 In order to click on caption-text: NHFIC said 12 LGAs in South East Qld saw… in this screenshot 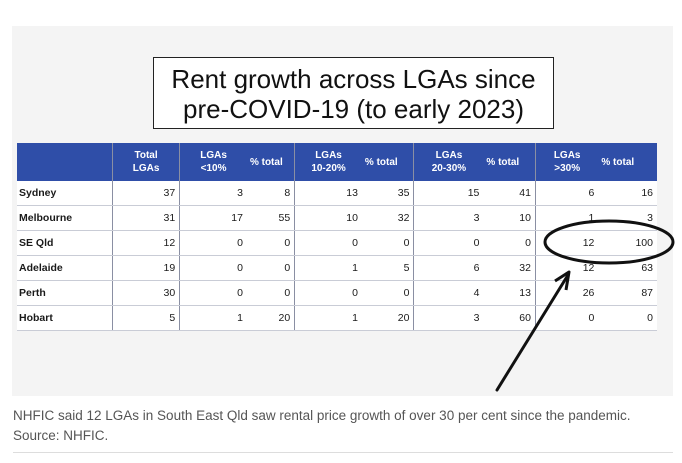, I will do `click(322, 415)`.